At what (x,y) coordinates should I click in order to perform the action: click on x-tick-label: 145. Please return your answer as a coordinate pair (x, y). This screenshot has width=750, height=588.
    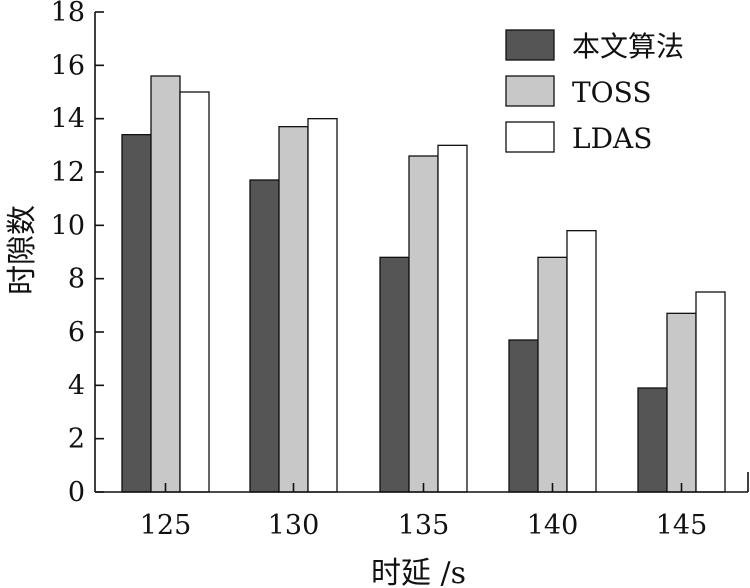
    Looking at the image, I should click on (682, 525).